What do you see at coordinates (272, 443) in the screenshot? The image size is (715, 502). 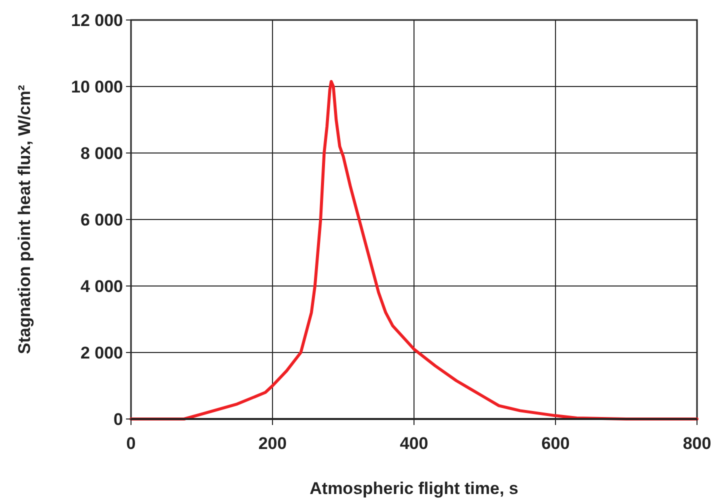 I see `x-tick-label: 200` at bounding box center [272, 443].